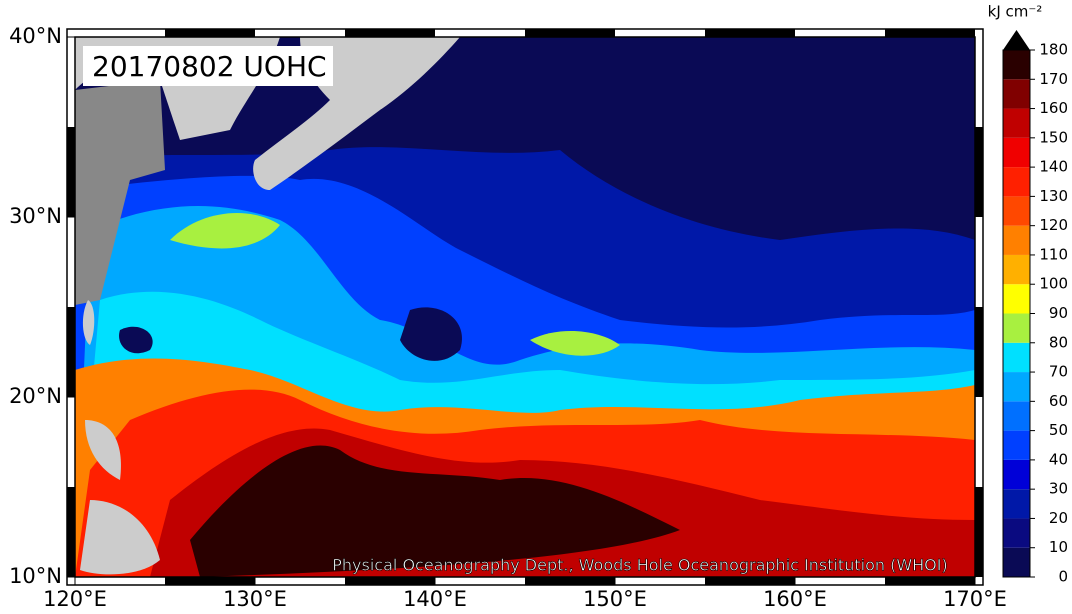 This screenshot has width=1072, height=614. What do you see at coordinates (1053, 137) in the screenshot?
I see `colorbar-tick-label: 150` at bounding box center [1053, 137].